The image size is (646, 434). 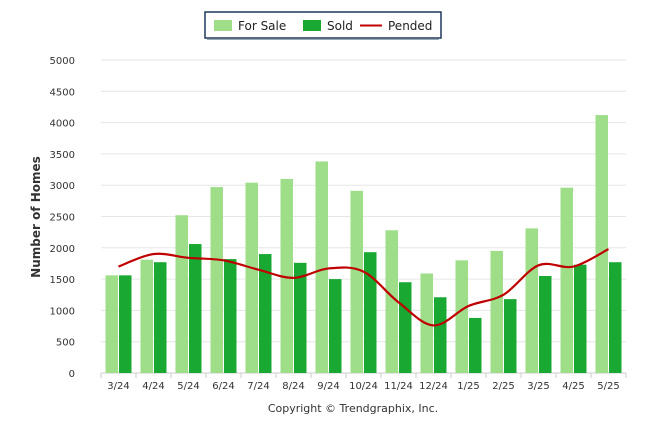 What do you see at coordinates (223, 386) in the screenshot?
I see `x-tick-label: 6/24` at bounding box center [223, 386].